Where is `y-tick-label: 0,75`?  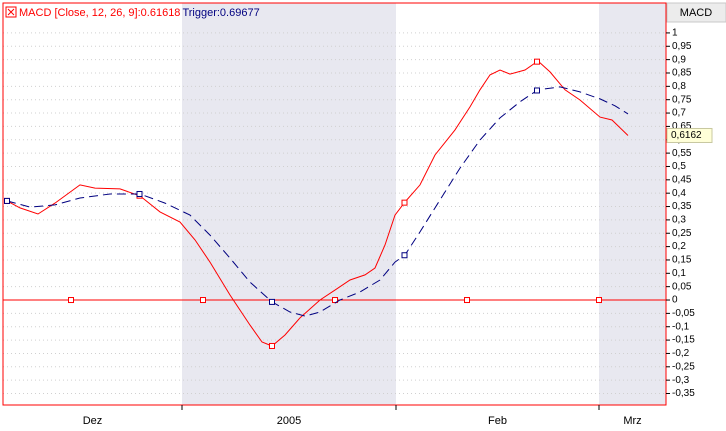 y-tick-label: 0,75 is located at coordinates (682, 99).